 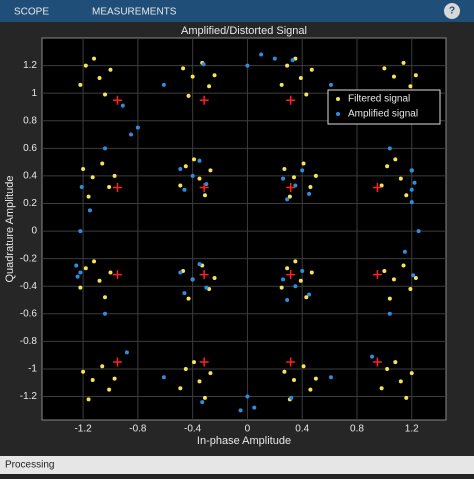 What do you see at coordinates (244, 441) in the screenshot?
I see `x-axis-label: In-phase Amplitude` at bounding box center [244, 441].